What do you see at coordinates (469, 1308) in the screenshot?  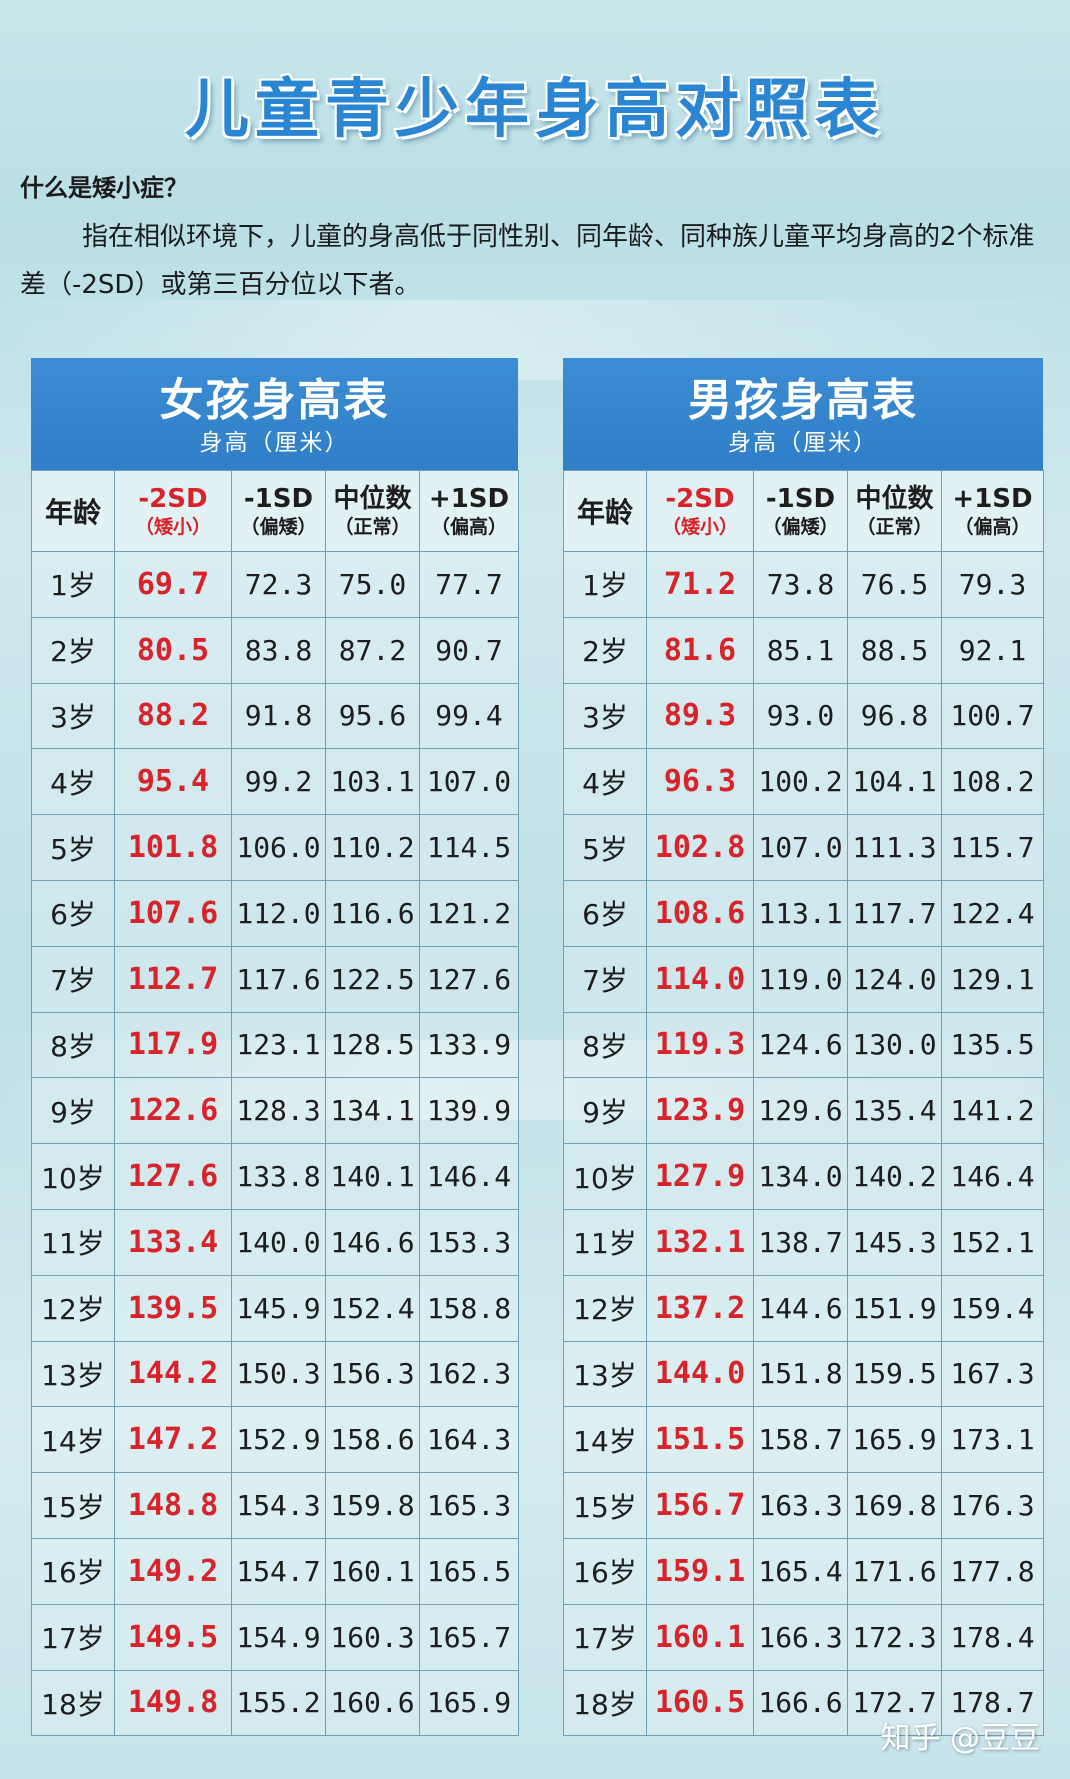 I see `sd-plus1-cell: 158.8` at bounding box center [469, 1308].